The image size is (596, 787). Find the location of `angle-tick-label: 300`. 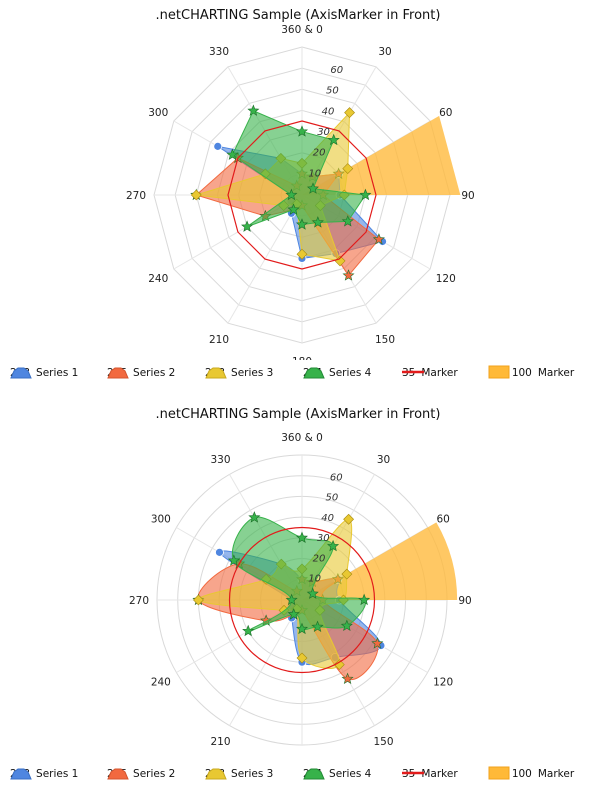

angle-tick-label: 300 is located at coordinates (161, 520).